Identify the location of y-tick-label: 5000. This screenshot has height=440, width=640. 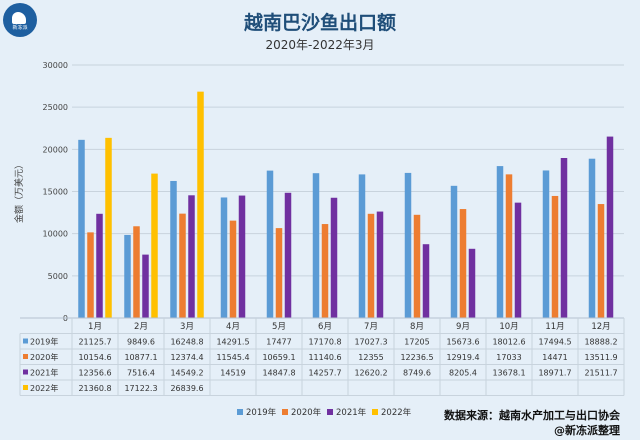
(58, 276).